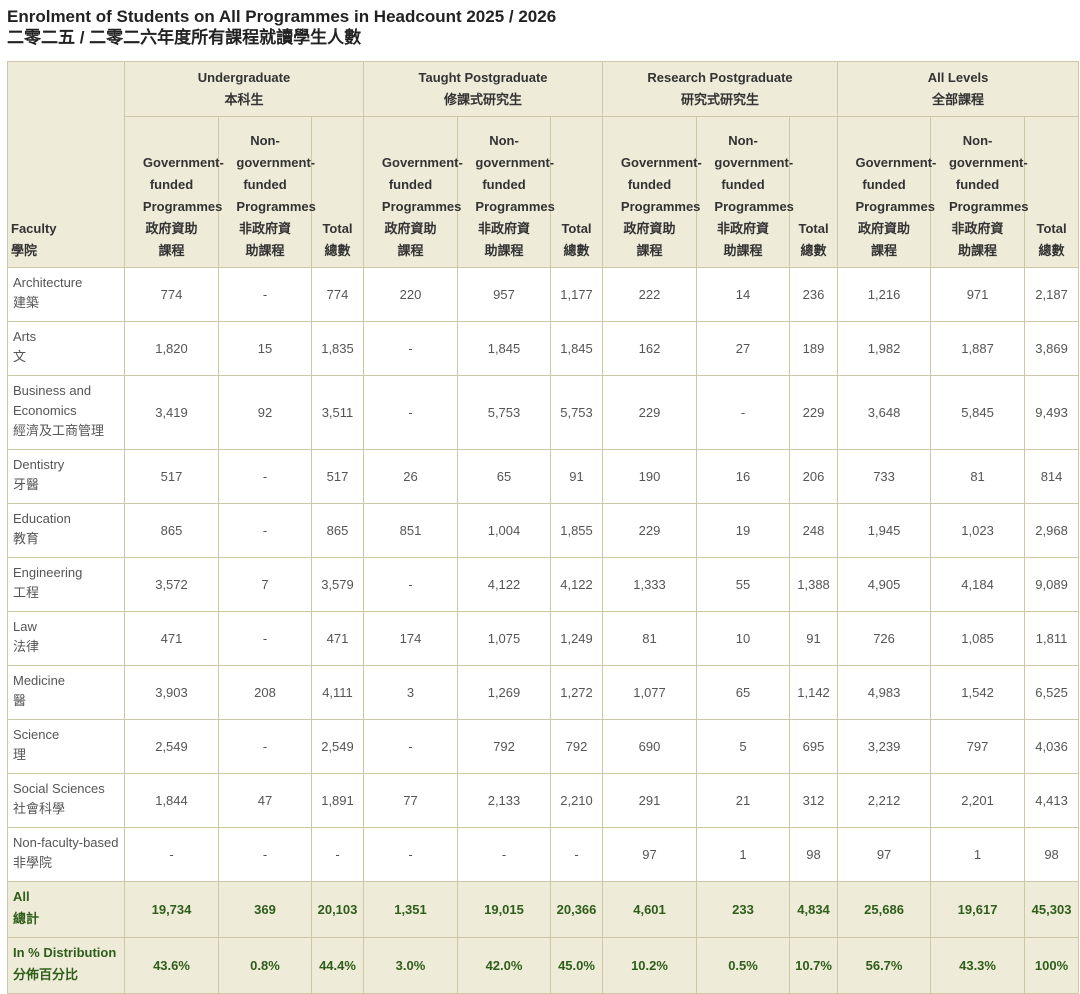 The height and width of the screenshot is (994, 1080). What do you see at coordinates (24, 250) in the screenshot?
I see `faculty-header-zh: 學院` at bounding box center [24, 250].